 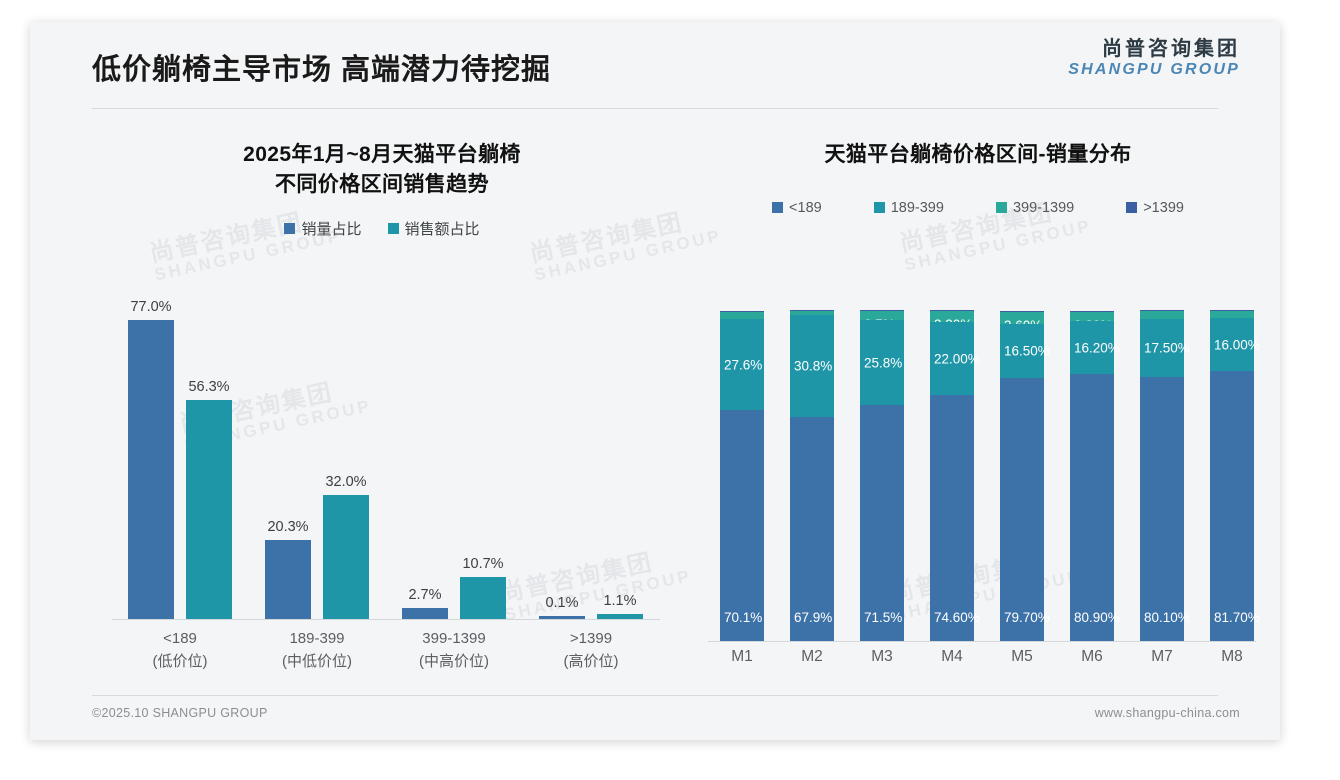 I want to click on segment-under-189: 81.70%, so click(x=1235, y=506).